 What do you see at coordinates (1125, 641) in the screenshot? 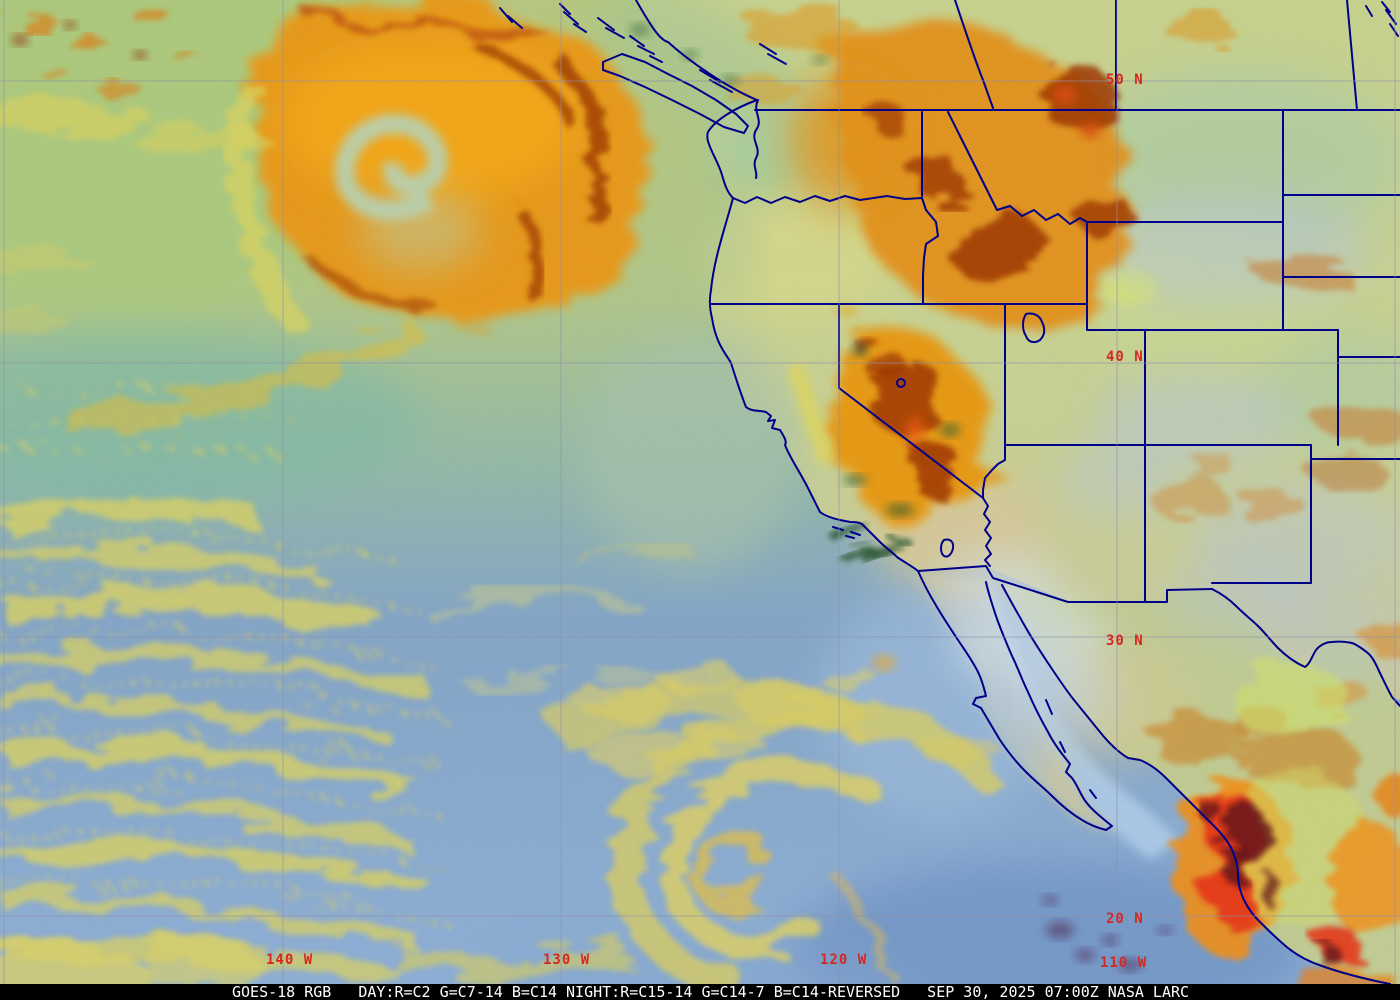
I see `lat-label-30n: 30 N` at bounding box center [1125, 641].